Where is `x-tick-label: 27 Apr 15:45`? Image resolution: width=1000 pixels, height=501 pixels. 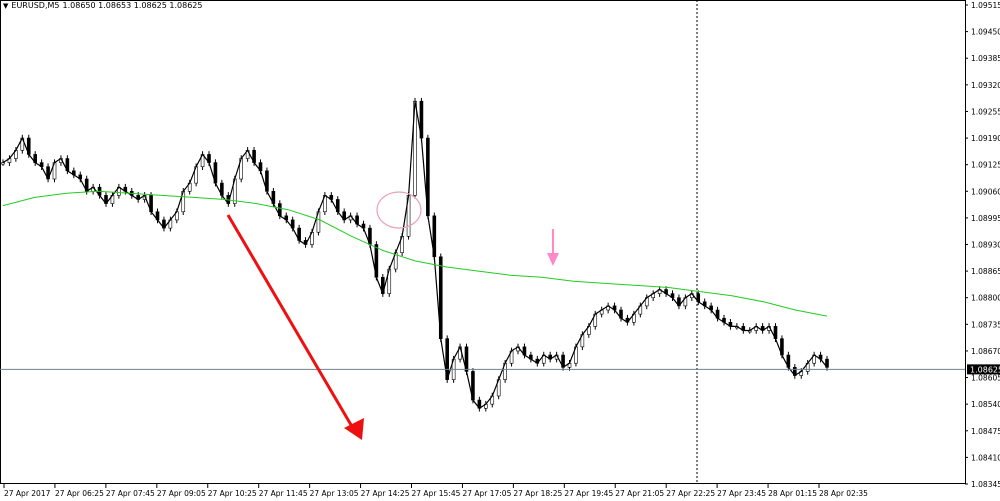
x-tick-label: 27 Apr 15:45 is located at coordinates (436, 493).